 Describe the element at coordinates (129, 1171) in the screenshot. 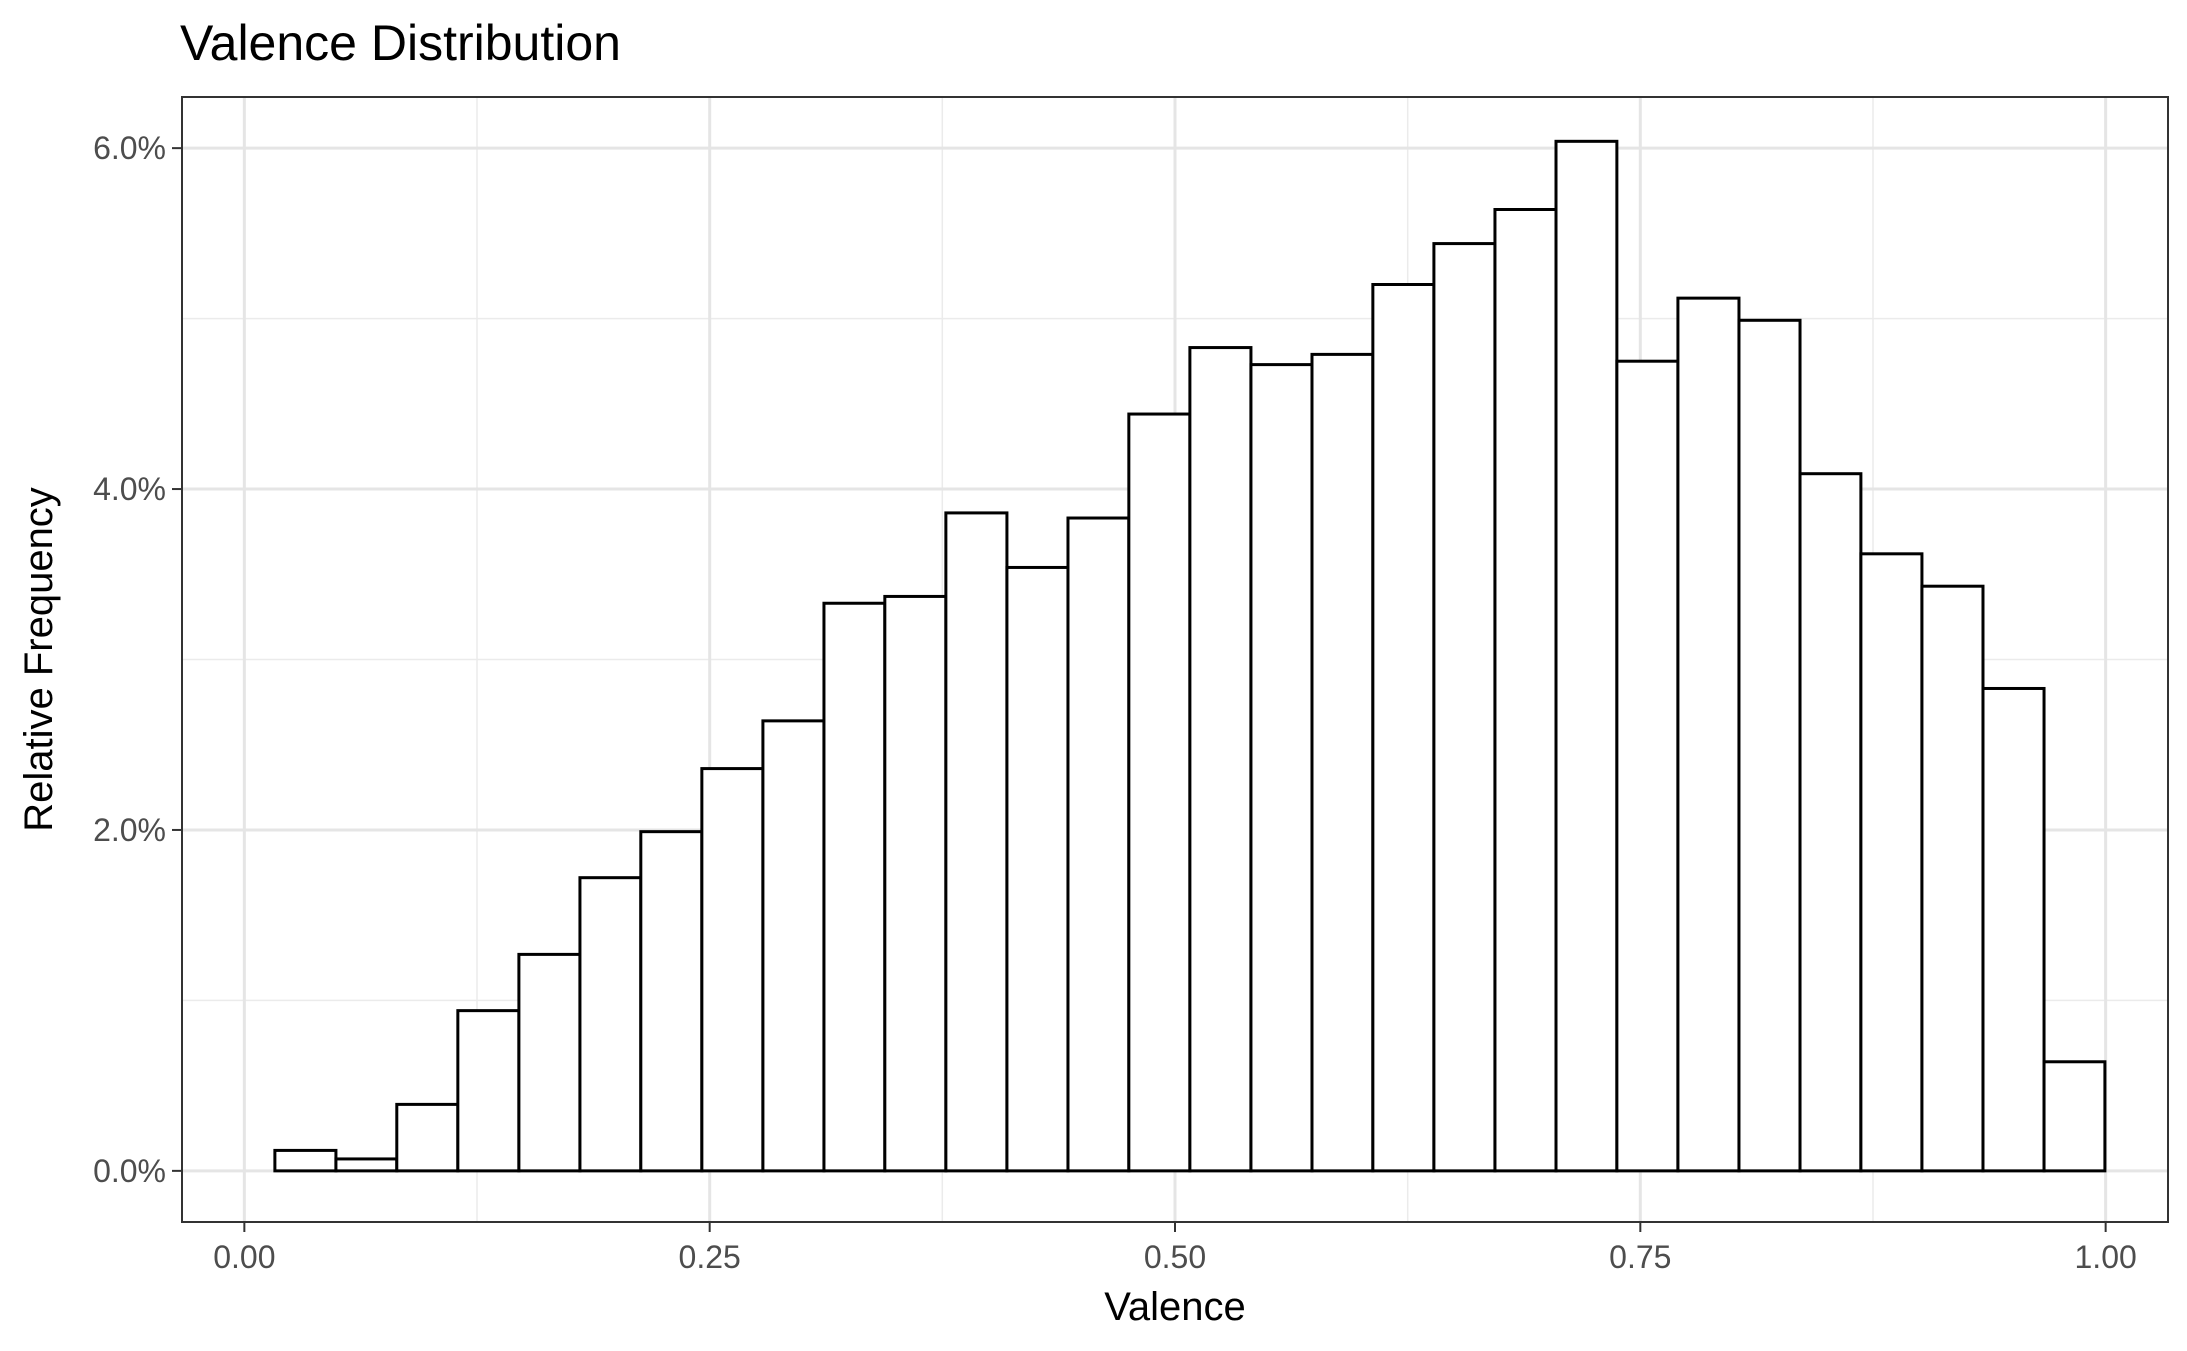

I see `y-tick-label: 0.0%` at that location.